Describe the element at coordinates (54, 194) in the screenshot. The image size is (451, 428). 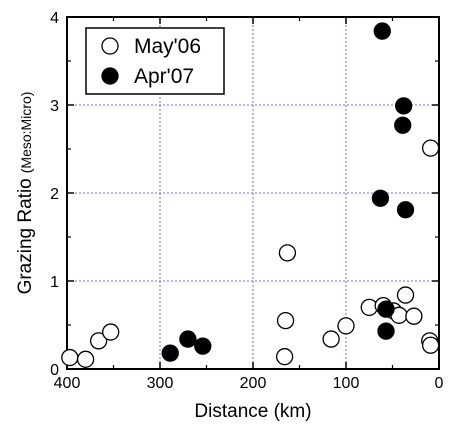
I see `y-tick-label: 2` at that location.